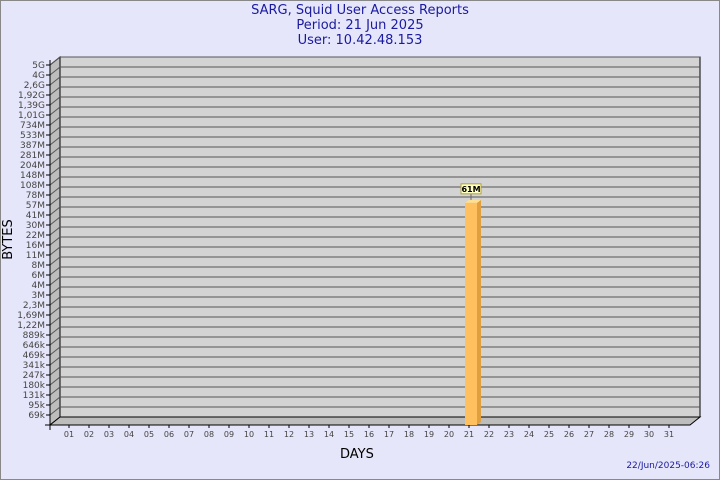 This screenshot has width=720, height=480. Describe the element at coordinates (349, 434) in the screenshot. I see `x-tick-label: 15` at that location.